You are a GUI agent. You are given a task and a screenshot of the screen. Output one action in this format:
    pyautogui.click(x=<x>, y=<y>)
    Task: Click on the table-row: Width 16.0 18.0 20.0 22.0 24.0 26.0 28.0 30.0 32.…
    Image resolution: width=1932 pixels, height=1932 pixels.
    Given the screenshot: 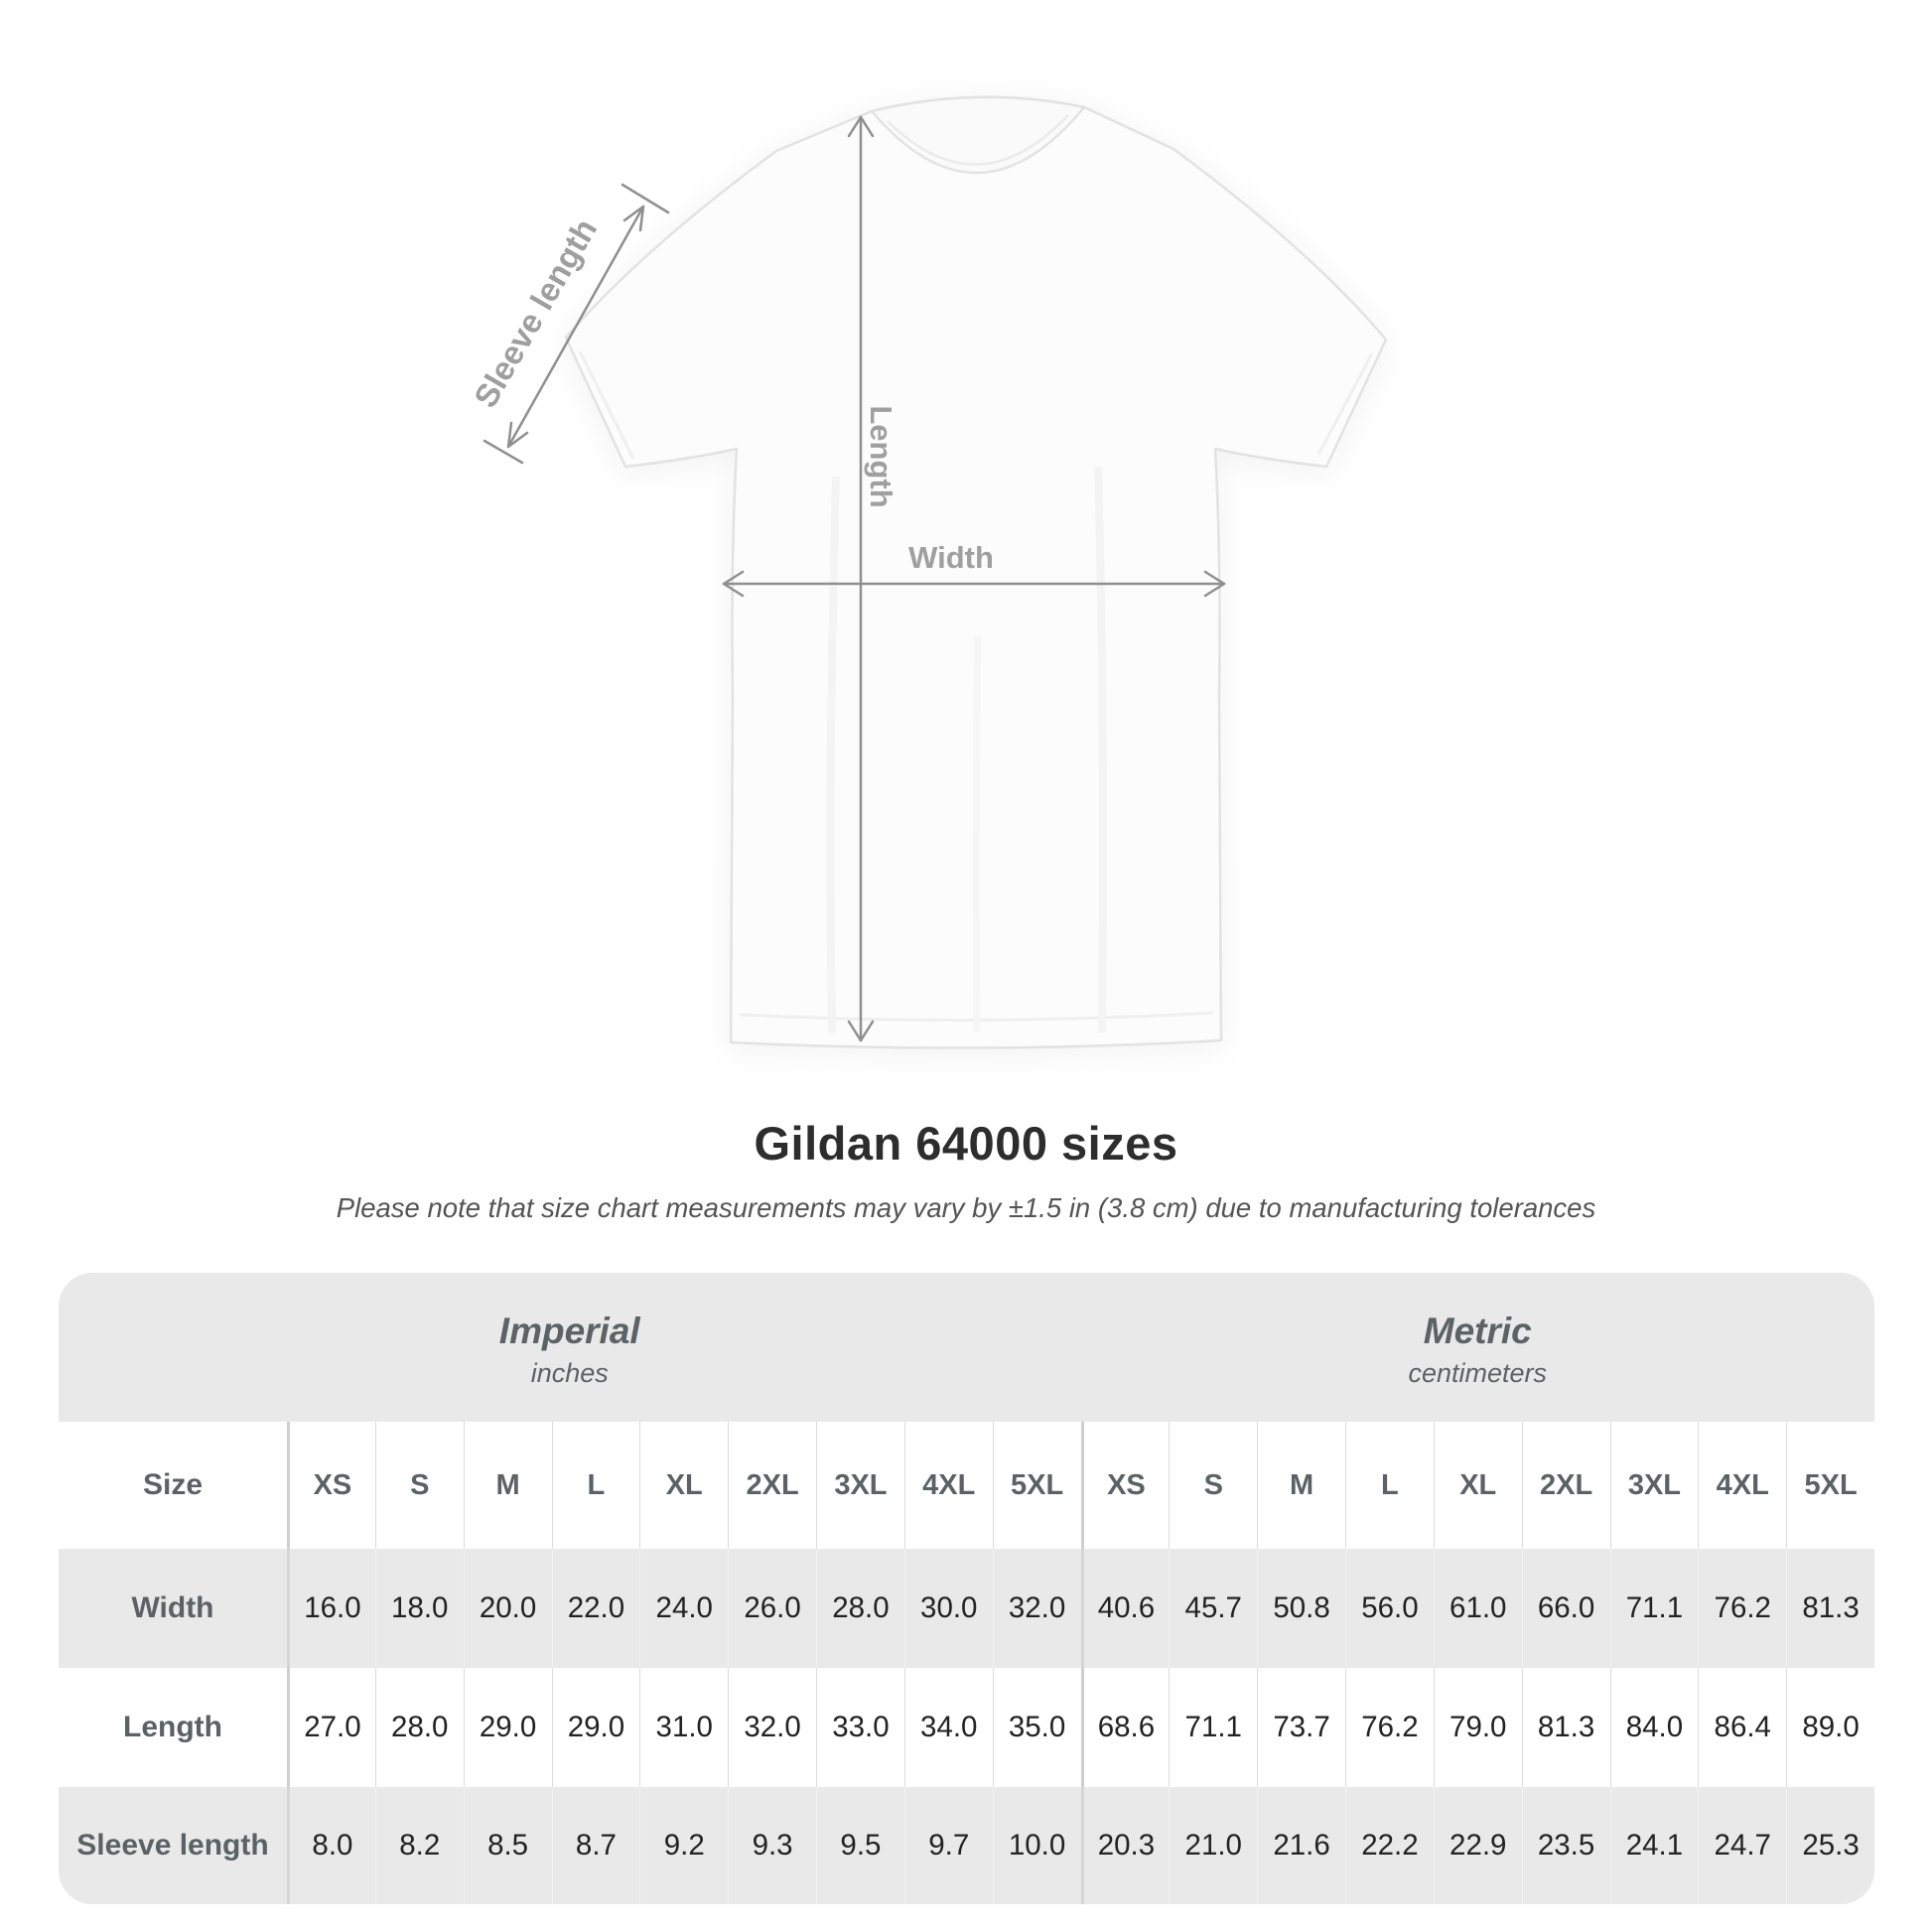 What is the action you would take?
    pyautogui.click(x=967, y=1608)
    